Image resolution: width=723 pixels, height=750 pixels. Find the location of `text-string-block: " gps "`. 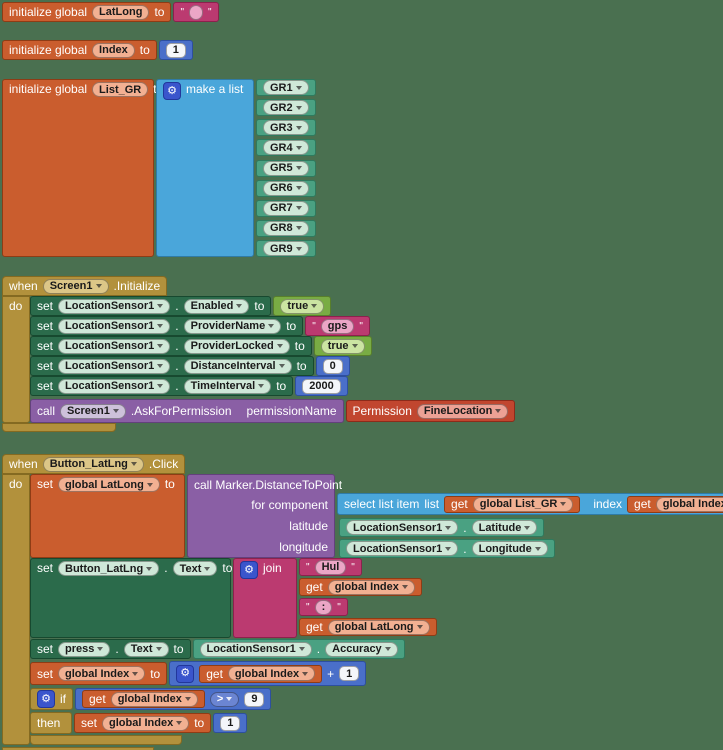

text-string-block: " gps " is located at coordinates (337, 326).